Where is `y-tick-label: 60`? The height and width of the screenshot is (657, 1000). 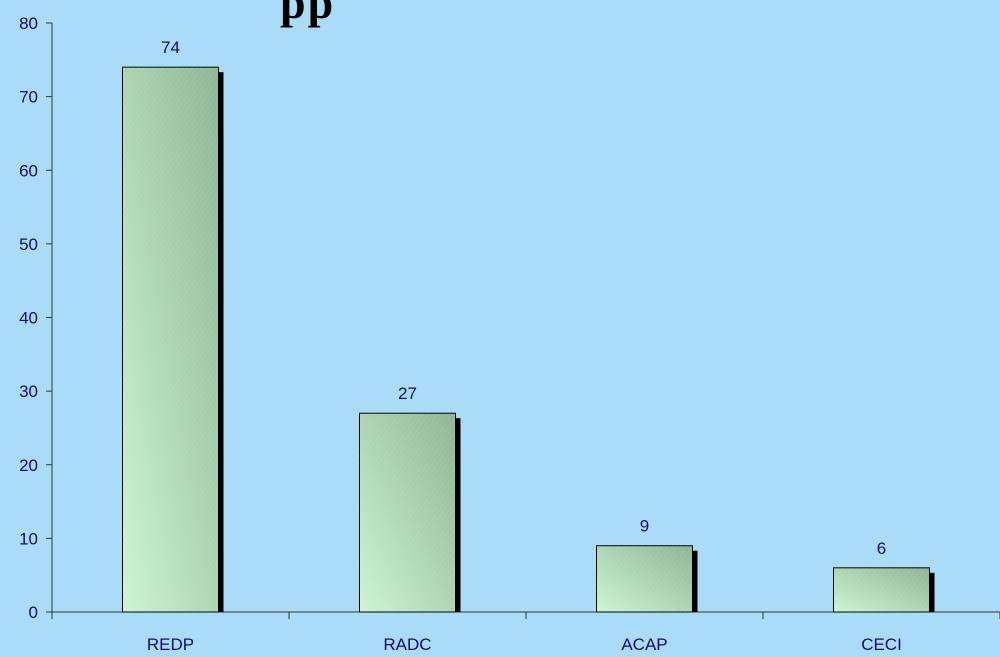 y-tick-label: 60 is located at coordinates (28, 170).